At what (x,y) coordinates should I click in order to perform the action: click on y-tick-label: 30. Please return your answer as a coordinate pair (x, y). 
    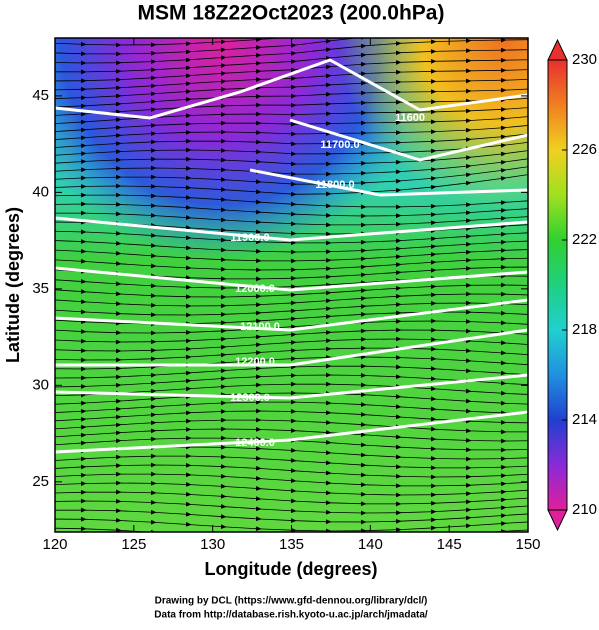
    Looking at the image, I should click on (40, 384).